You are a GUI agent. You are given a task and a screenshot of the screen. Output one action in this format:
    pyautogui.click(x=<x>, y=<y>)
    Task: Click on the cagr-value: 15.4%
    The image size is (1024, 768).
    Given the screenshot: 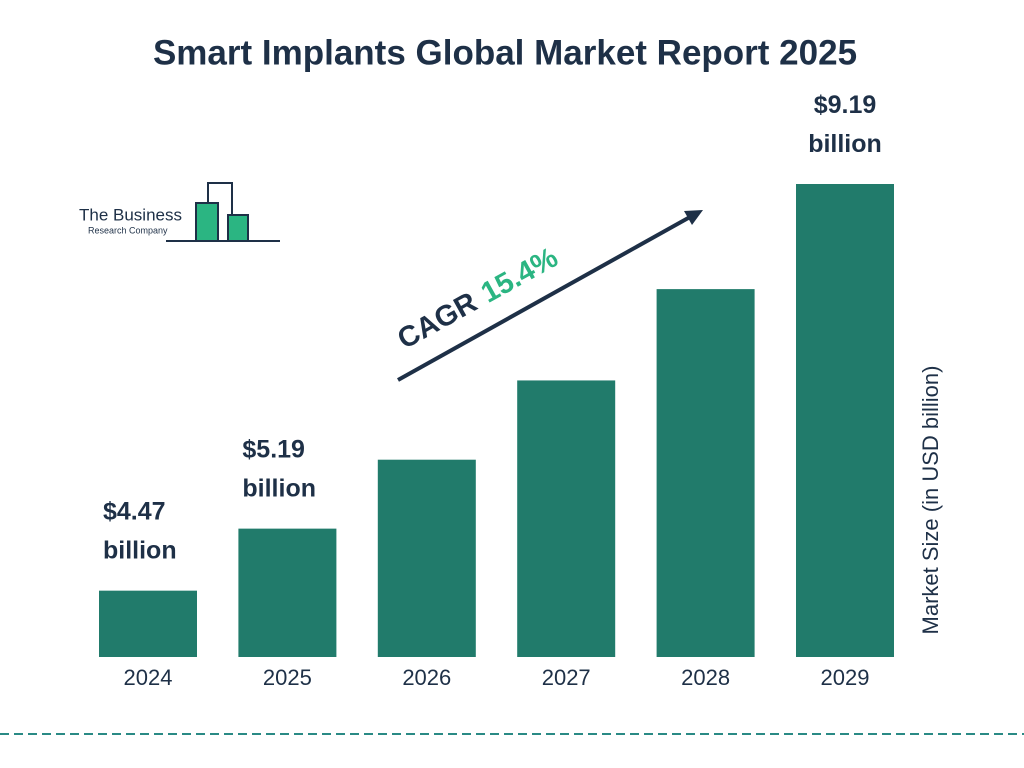 What is the action you would take?
    pyautogui.click(x=520, y=276)
    